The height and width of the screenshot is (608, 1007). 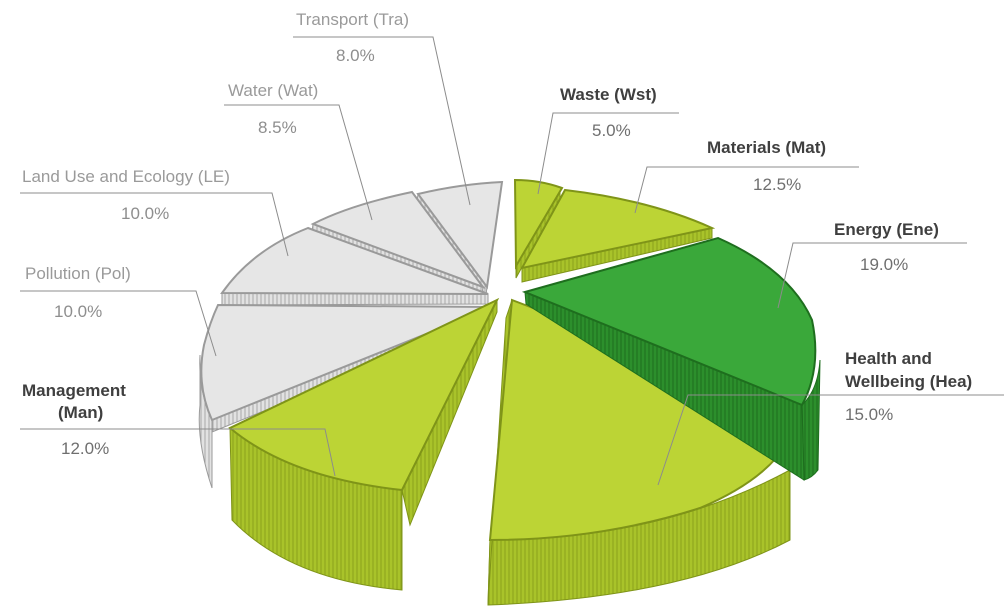 I want to click on pie-top-land-use, so click(x=354, y=260).